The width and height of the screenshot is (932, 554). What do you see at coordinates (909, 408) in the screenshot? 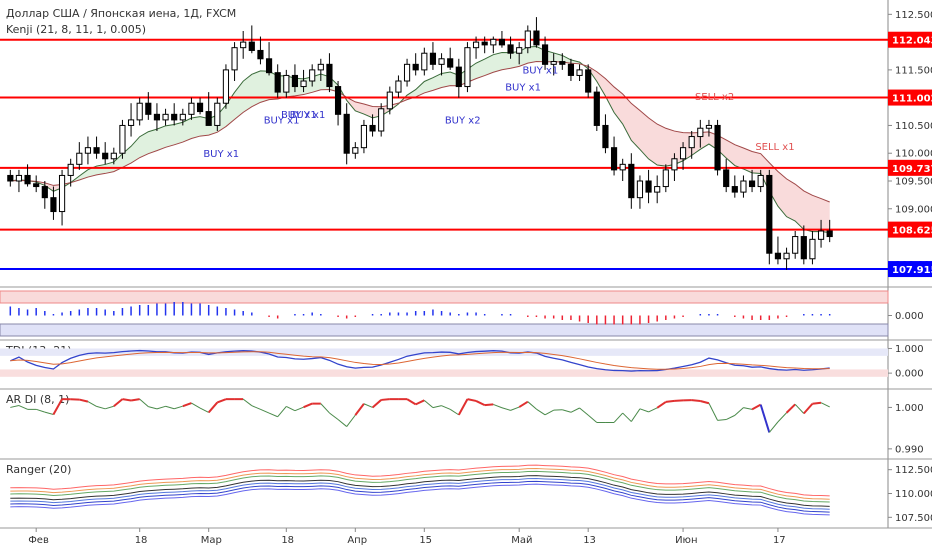
I see `ardi-tick-label: 1.000` at bounding box center [909, 408].